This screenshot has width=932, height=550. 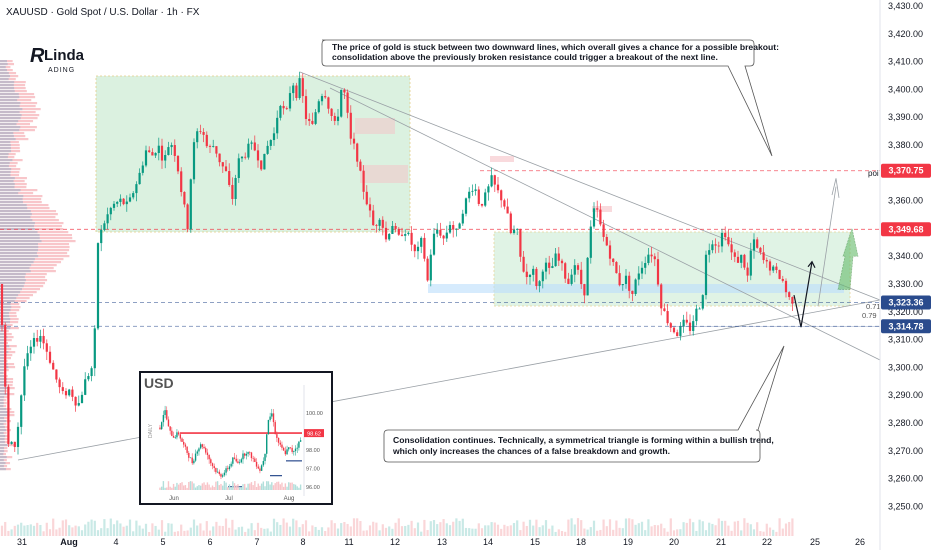 I want to click on demand-zone-left, so click(x=253, y=154).